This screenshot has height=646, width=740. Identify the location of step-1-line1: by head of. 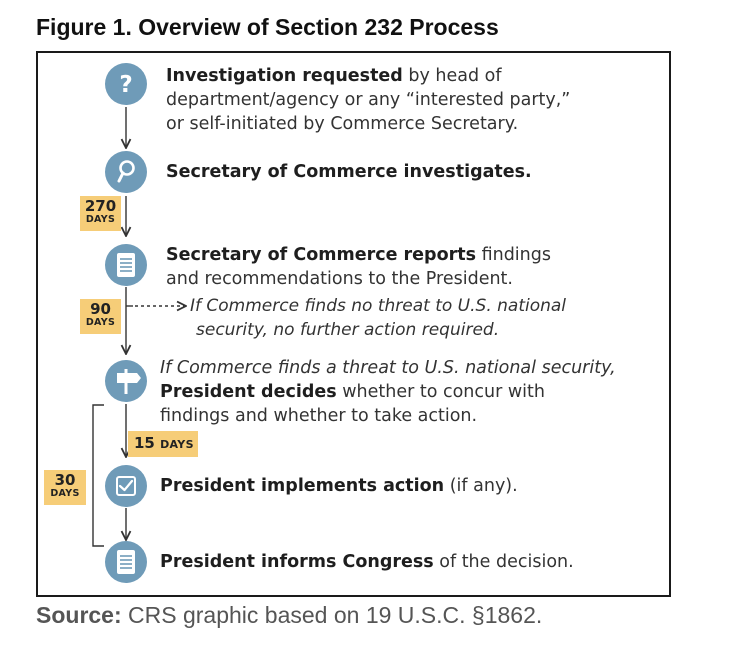
(452, 76).